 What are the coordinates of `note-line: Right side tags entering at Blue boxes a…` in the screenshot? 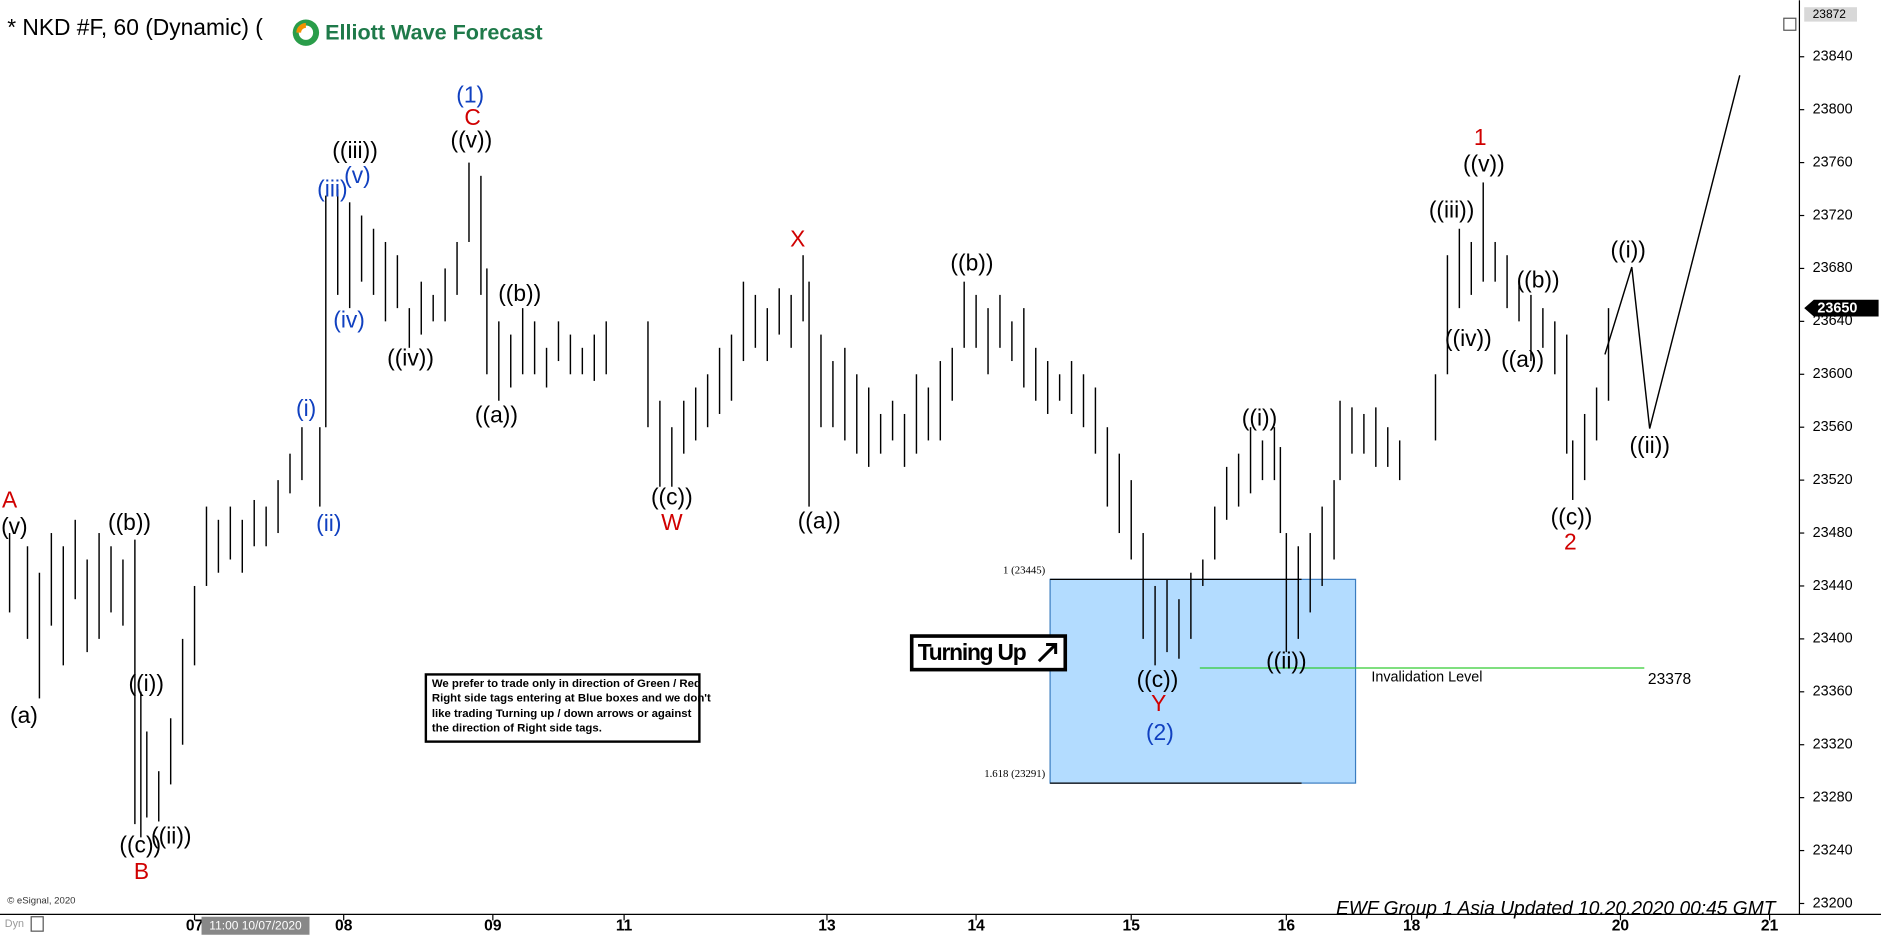 It's located at (571, 698).